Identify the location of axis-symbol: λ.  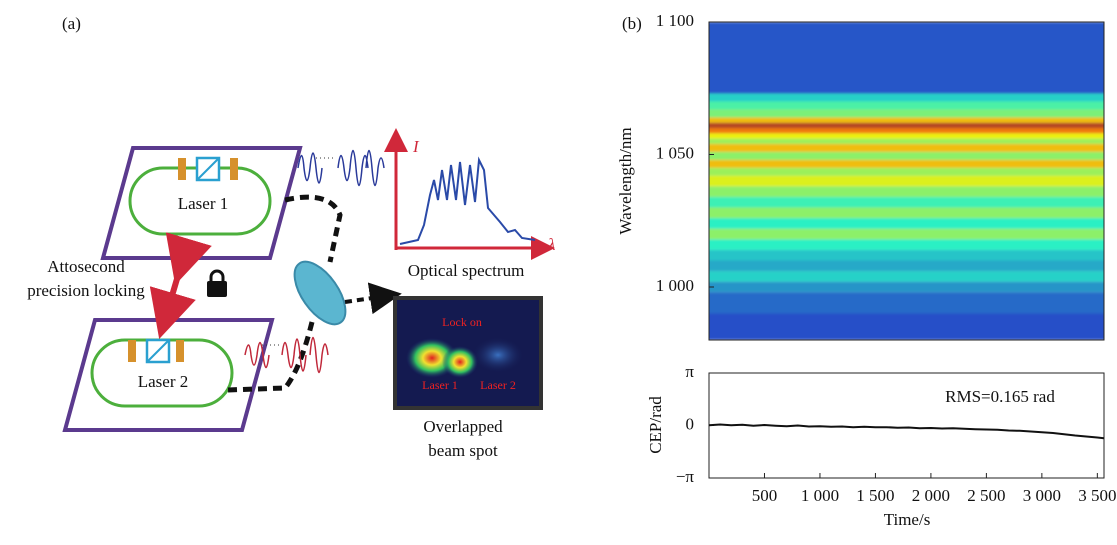
(551, 244).